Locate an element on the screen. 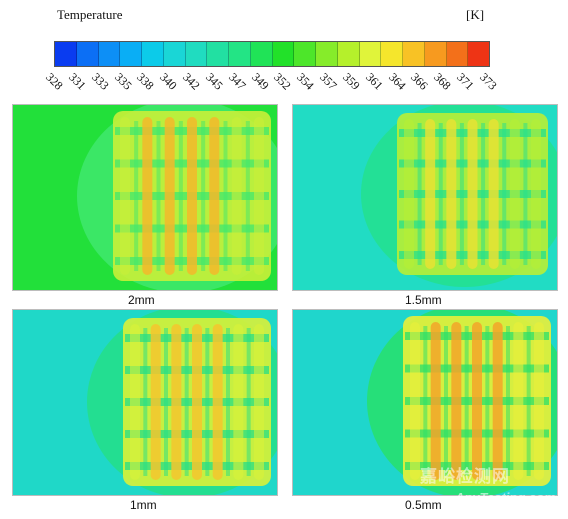 The width and height of the screenshot is (568, 519). colorbar-tick-label: 354 is located at coordinates (305, 81).